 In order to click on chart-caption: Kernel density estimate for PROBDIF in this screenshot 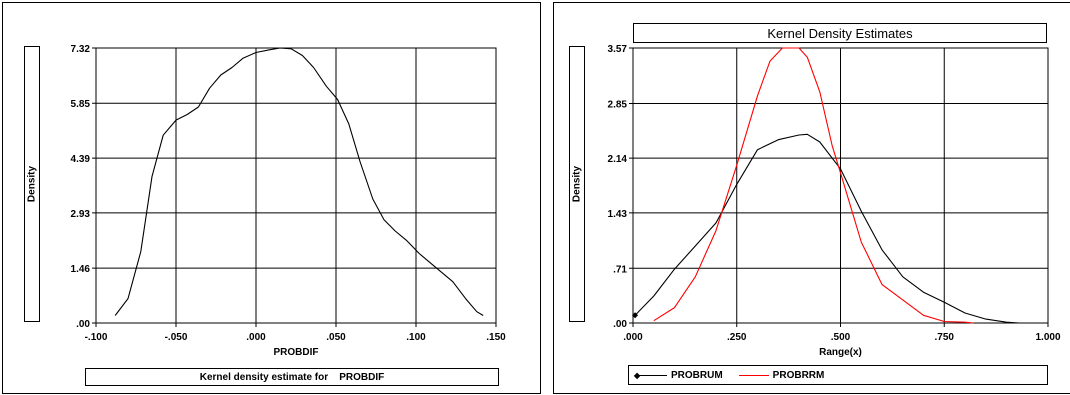, I will do `click(292, 377)`.